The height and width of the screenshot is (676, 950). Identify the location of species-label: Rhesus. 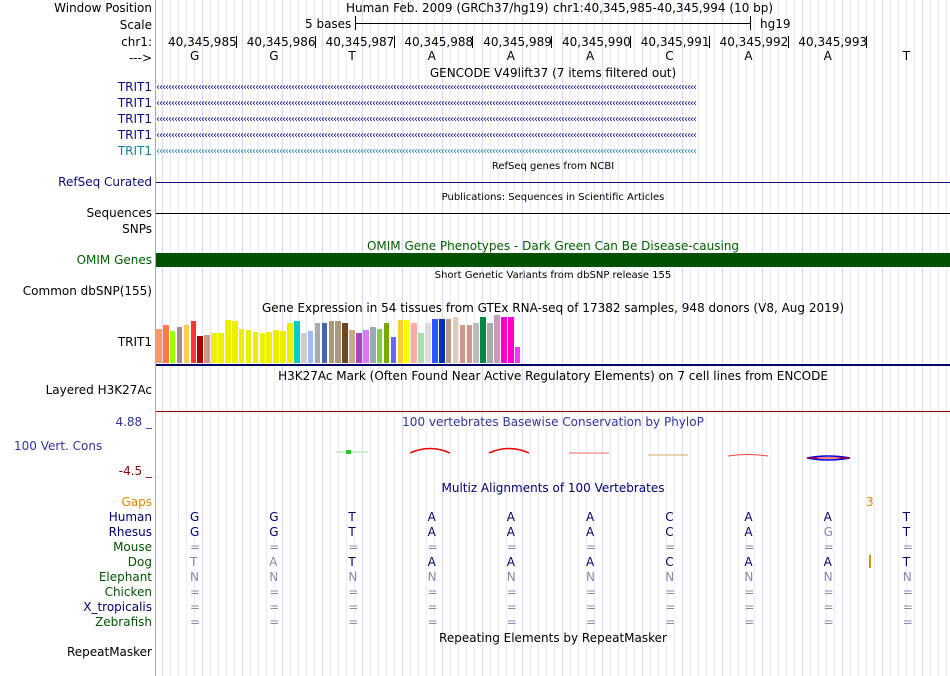
(130, 532).